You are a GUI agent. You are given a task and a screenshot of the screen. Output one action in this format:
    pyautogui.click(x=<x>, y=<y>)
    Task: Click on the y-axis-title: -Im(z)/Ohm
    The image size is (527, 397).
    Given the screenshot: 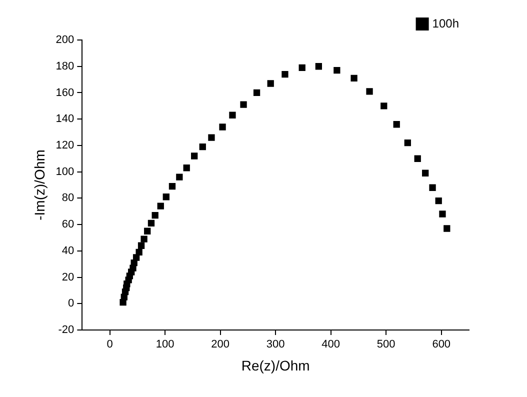 What is the action you would take?
    pyautogui.click(x=39, y=185)
    